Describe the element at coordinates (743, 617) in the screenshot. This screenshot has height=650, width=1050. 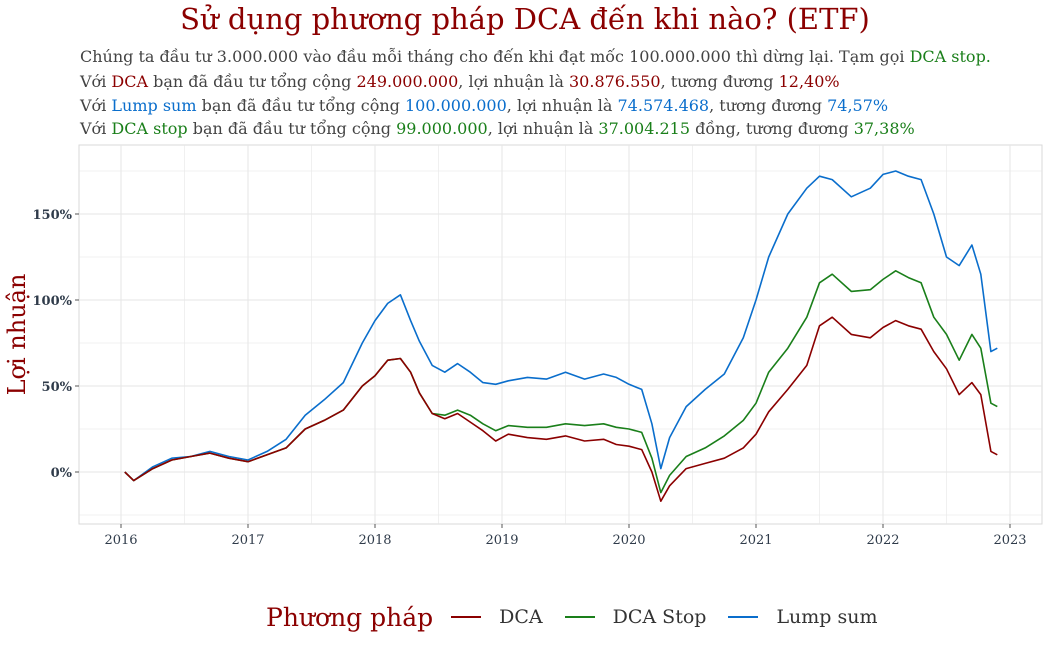
I see `legend-key-lump-sum` at that location.